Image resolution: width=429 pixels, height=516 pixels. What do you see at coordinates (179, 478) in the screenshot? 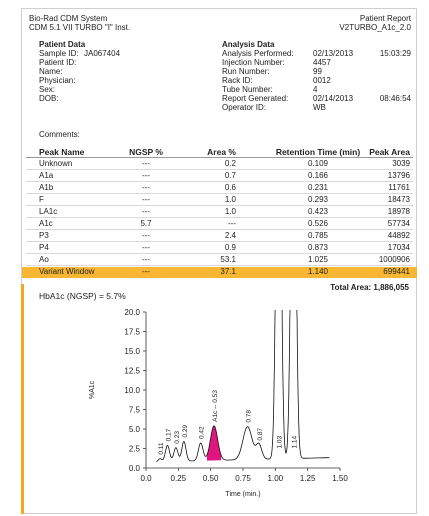
I see `x-tick-label: 0.25` at bounding box center [179, 478].